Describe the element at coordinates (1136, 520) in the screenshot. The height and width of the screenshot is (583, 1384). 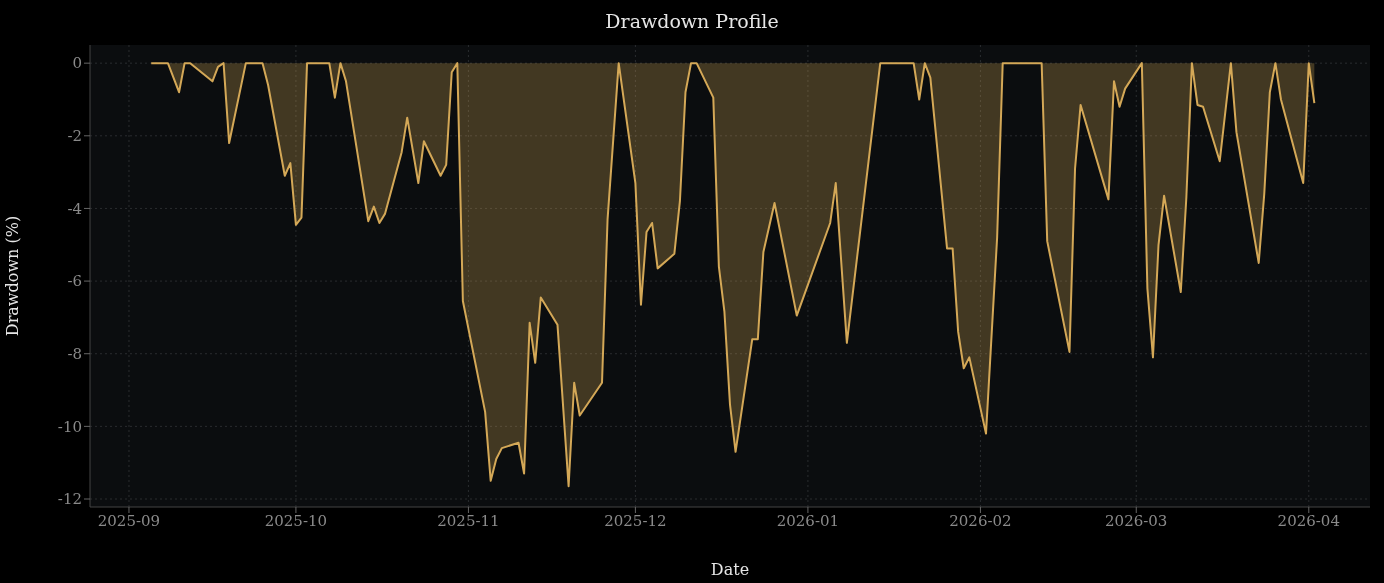
I see `x-tick-label: 2026-03` at that location.